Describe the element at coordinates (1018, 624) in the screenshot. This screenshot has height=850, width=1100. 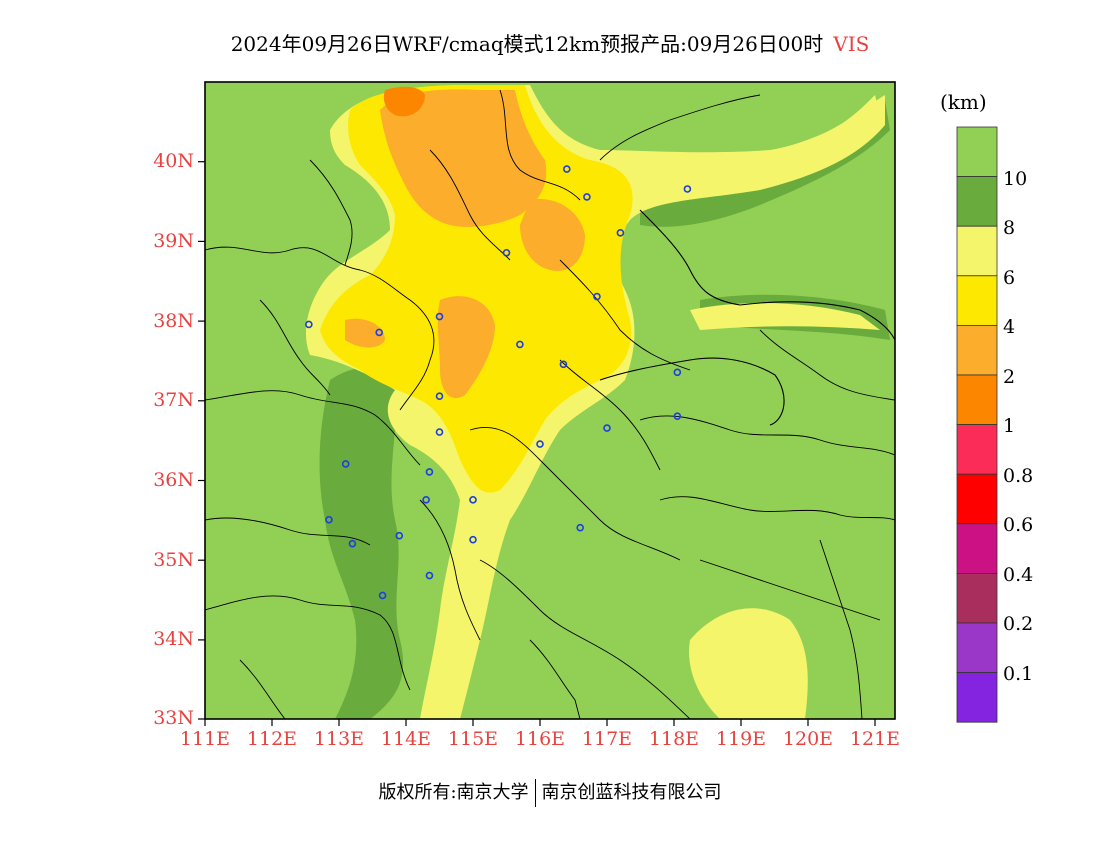
I see `colorbar-label: 0.2` at that location.